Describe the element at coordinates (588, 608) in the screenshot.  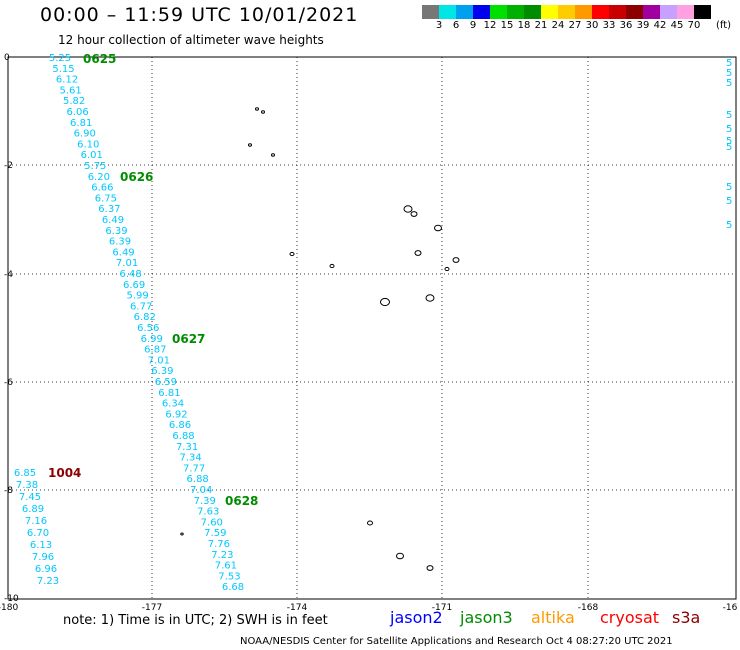
I see `x-tick-label: -168` at that location.